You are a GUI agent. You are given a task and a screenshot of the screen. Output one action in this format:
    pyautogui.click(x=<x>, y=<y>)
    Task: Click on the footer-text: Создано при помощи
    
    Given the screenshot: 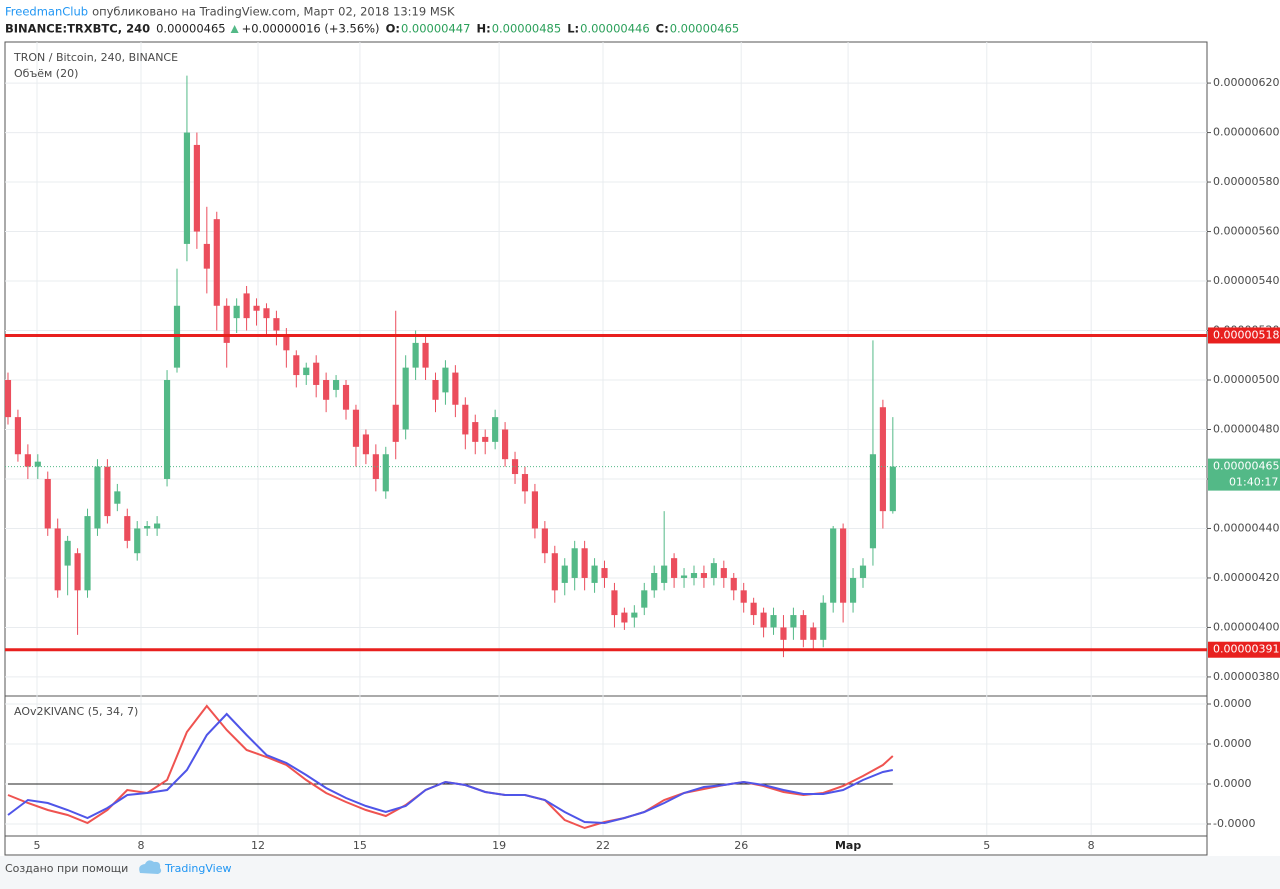 What is the action you would take?
    pyautogui.click(x=66, y=868)
    